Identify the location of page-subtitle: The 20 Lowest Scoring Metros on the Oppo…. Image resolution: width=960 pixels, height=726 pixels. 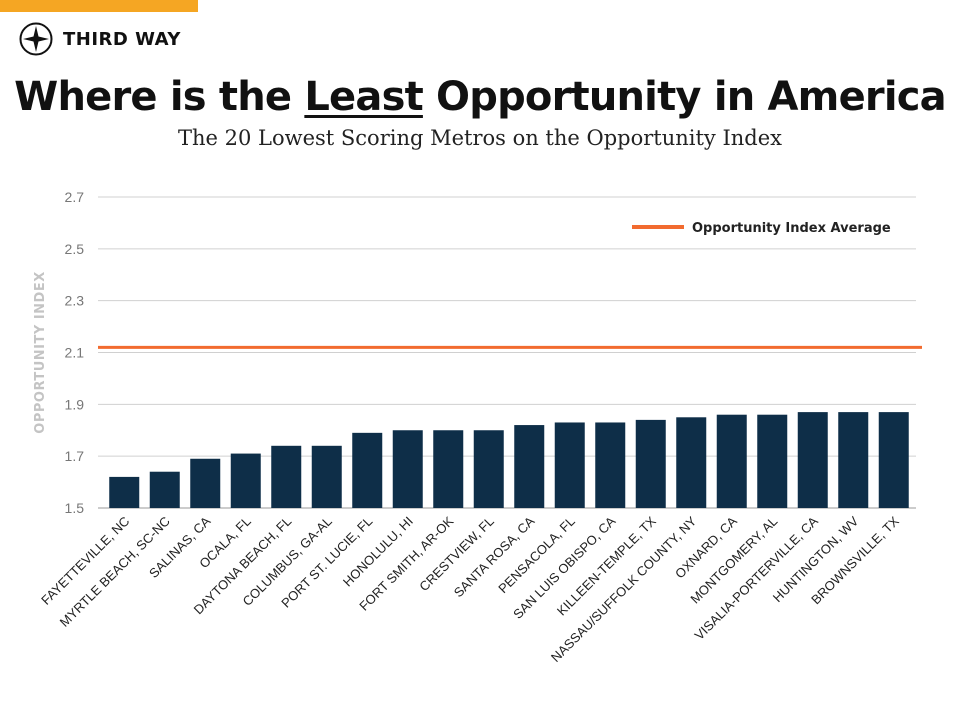
(480, 138).